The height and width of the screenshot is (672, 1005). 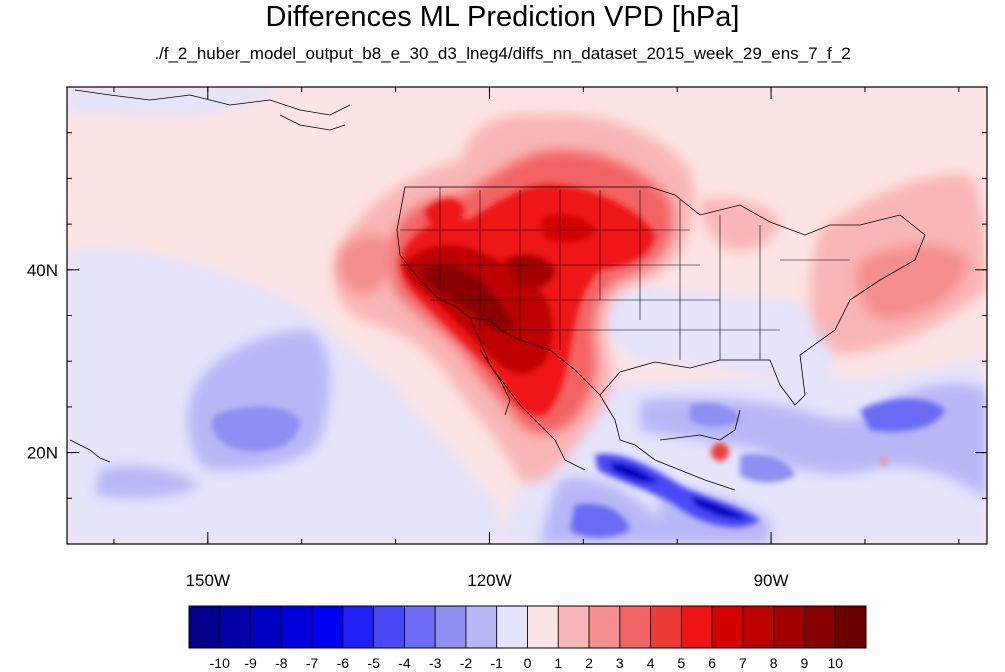 I want to click on colorbar-labels: -10 -9 -8 -7 -6 -5 -4 -3 -2 -1 0 1 2 3 4 5 6 7 8 9 10, so click(x=527, y=663).